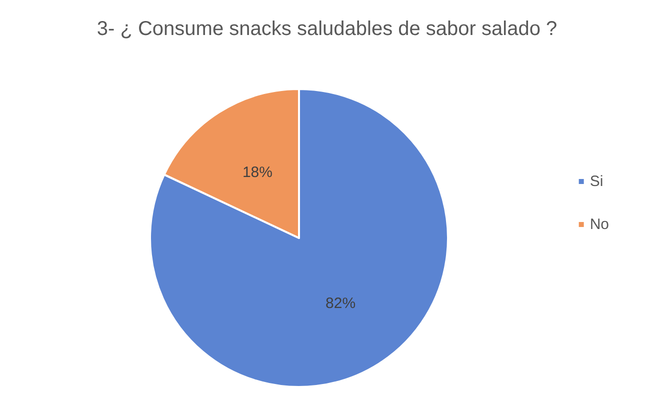 This screenshot has width=654, height=406. I want to click on legend-label: No, so click(600, 224).